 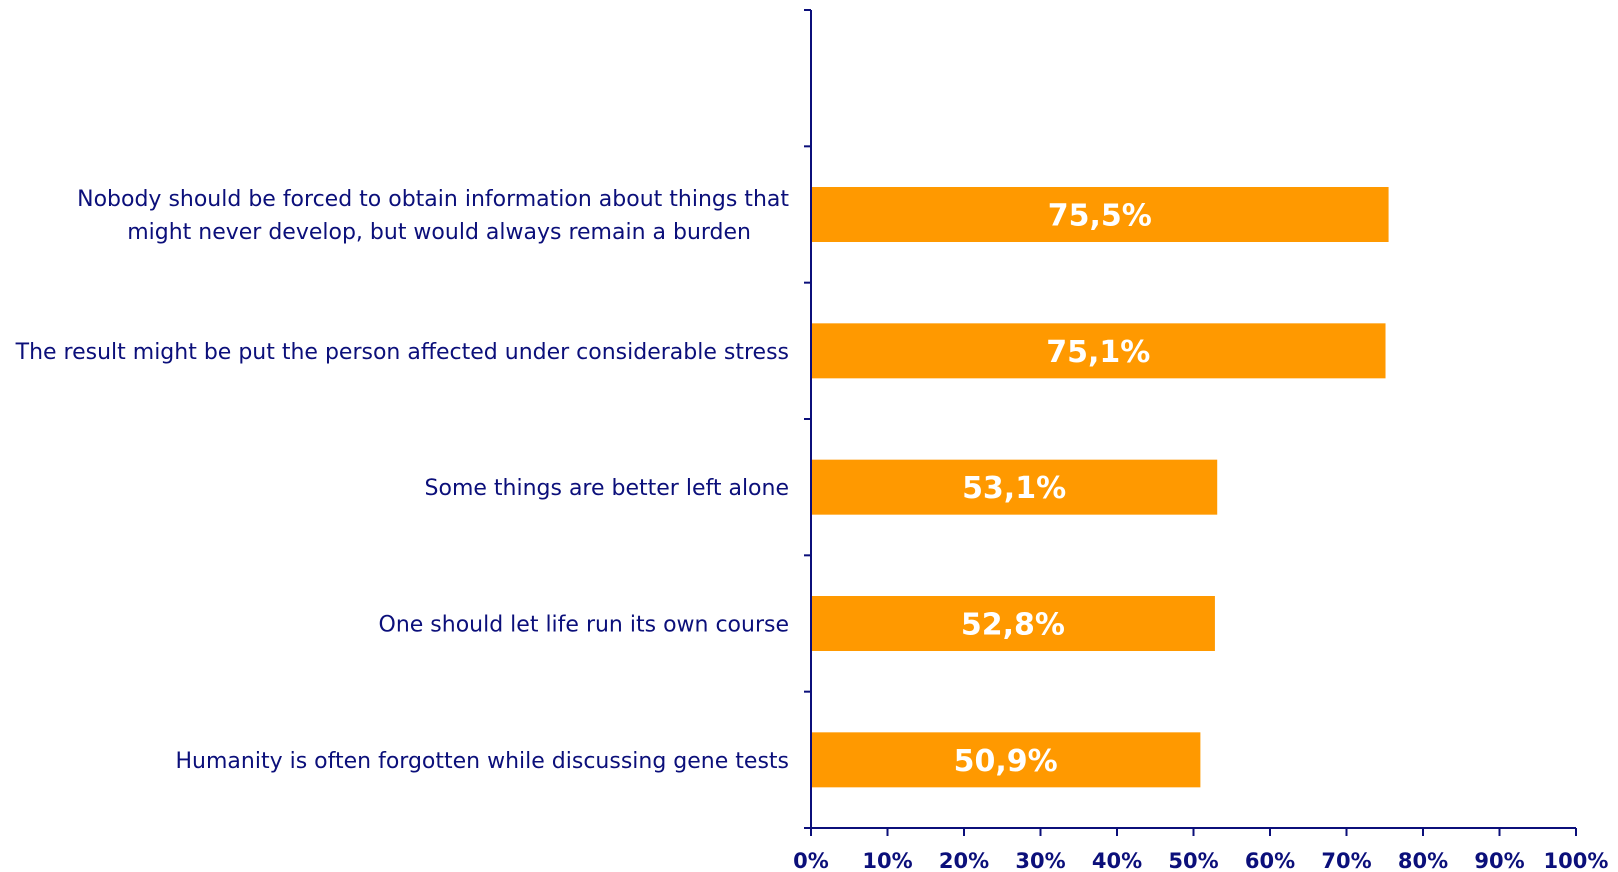 I want to click on x-tick-labels: 0% 10% 20% 30% 40% 50% 60% 70% 80% 90% 100%, so click(x=1200, y=860).